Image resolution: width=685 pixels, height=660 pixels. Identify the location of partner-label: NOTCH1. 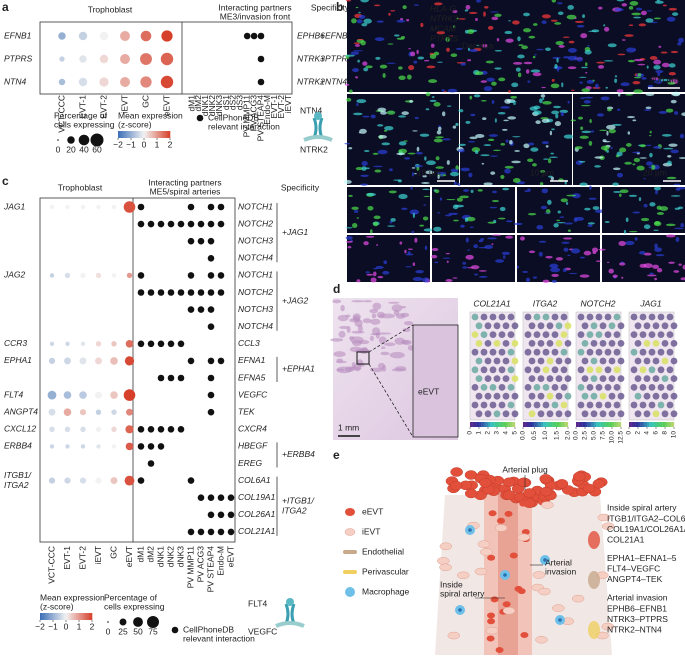
(255, 206).